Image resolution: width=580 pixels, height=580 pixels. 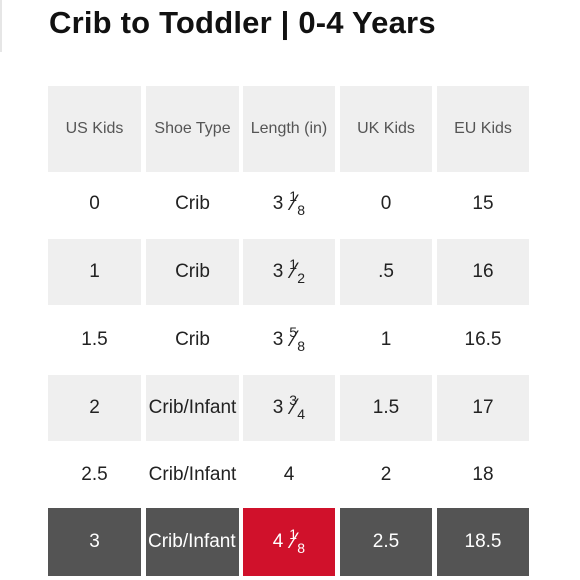 I want to click on table-row-2-eu-kids: 16.5, so click(x=483, y=340).